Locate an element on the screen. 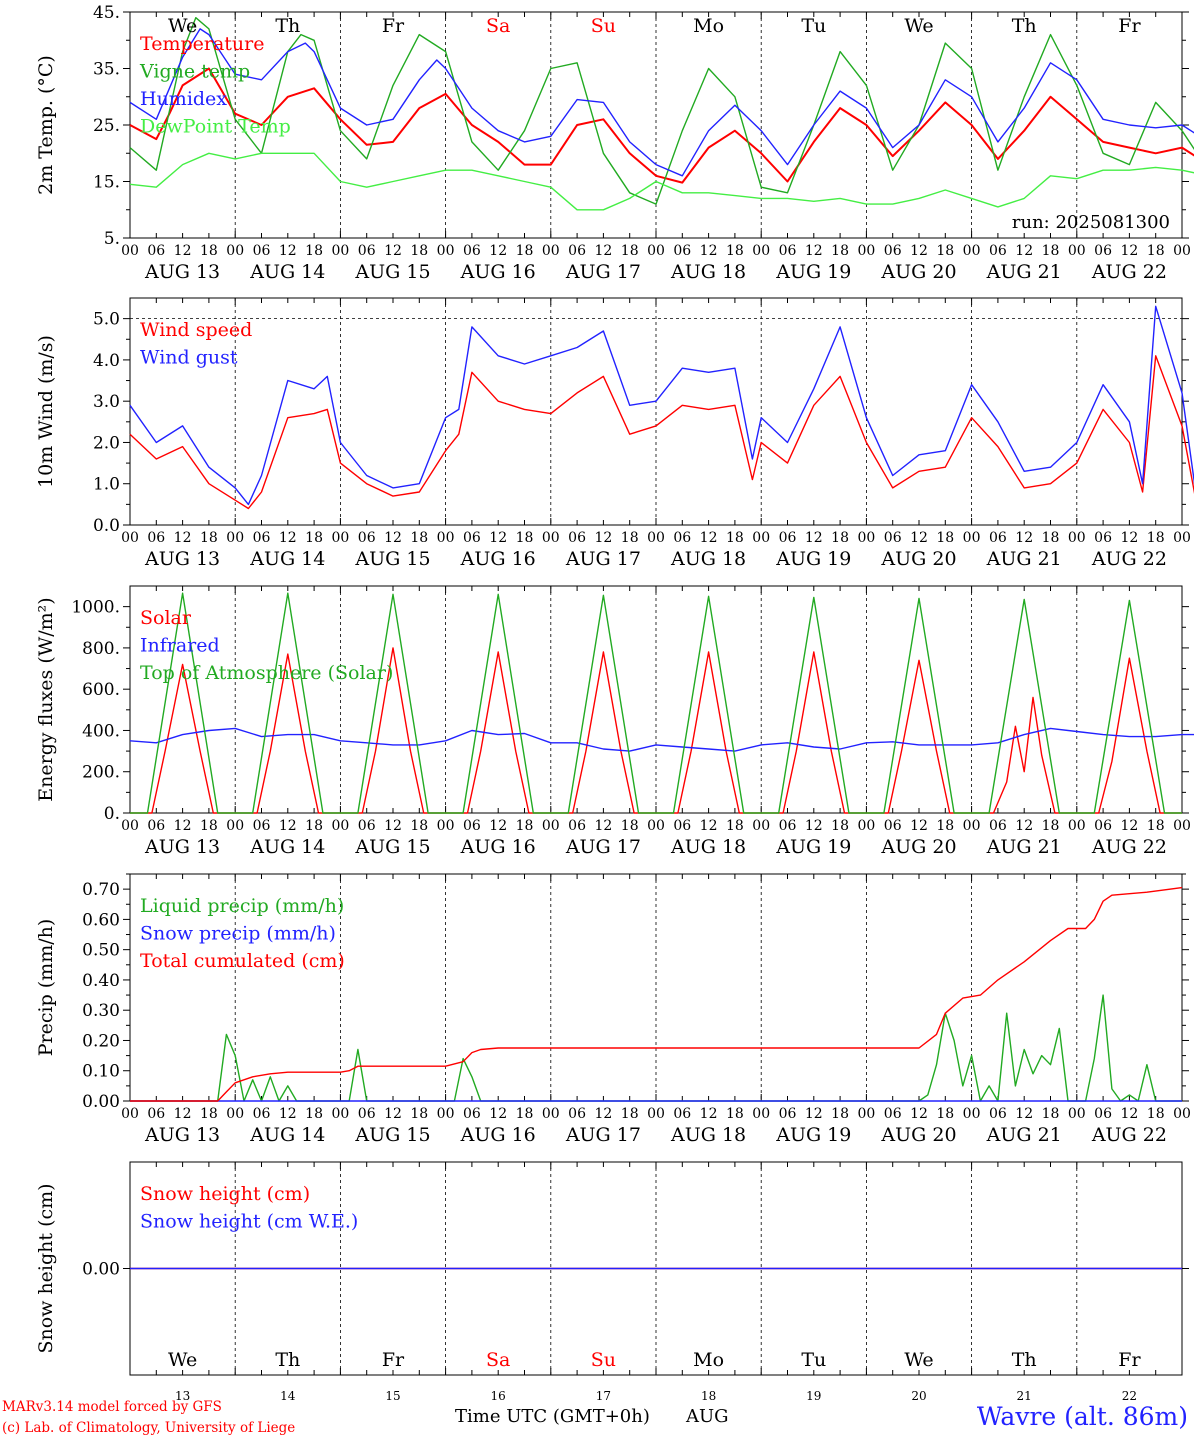 This screenshot has width=1194, height=1440. y-tick-label: 45. is located at coordinates (106, 13).